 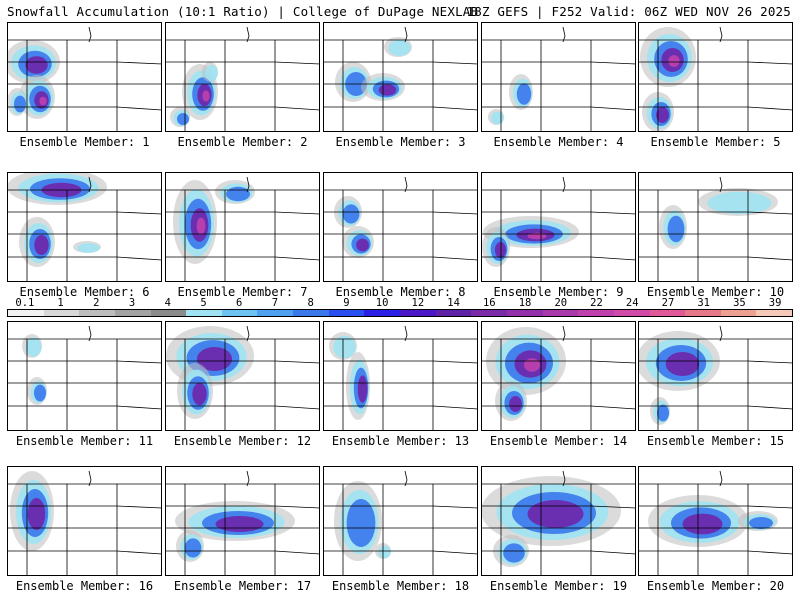 What do you see at coordinates (561, 303) in the screenshot?
I see `colorbar-tick-label: 20` at bounding box center [561, 303].